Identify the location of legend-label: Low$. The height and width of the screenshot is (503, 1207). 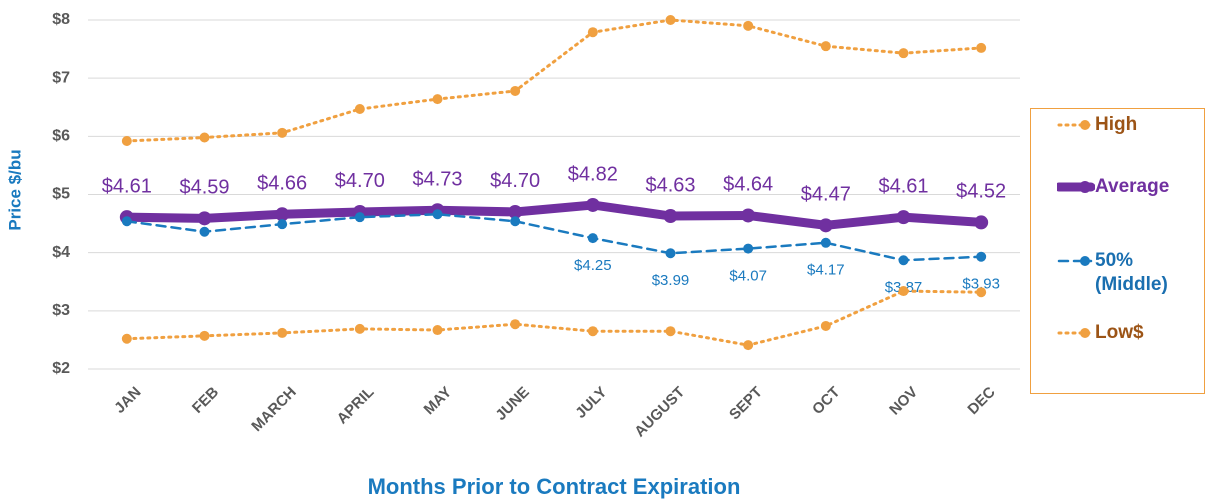
(1119, 332).